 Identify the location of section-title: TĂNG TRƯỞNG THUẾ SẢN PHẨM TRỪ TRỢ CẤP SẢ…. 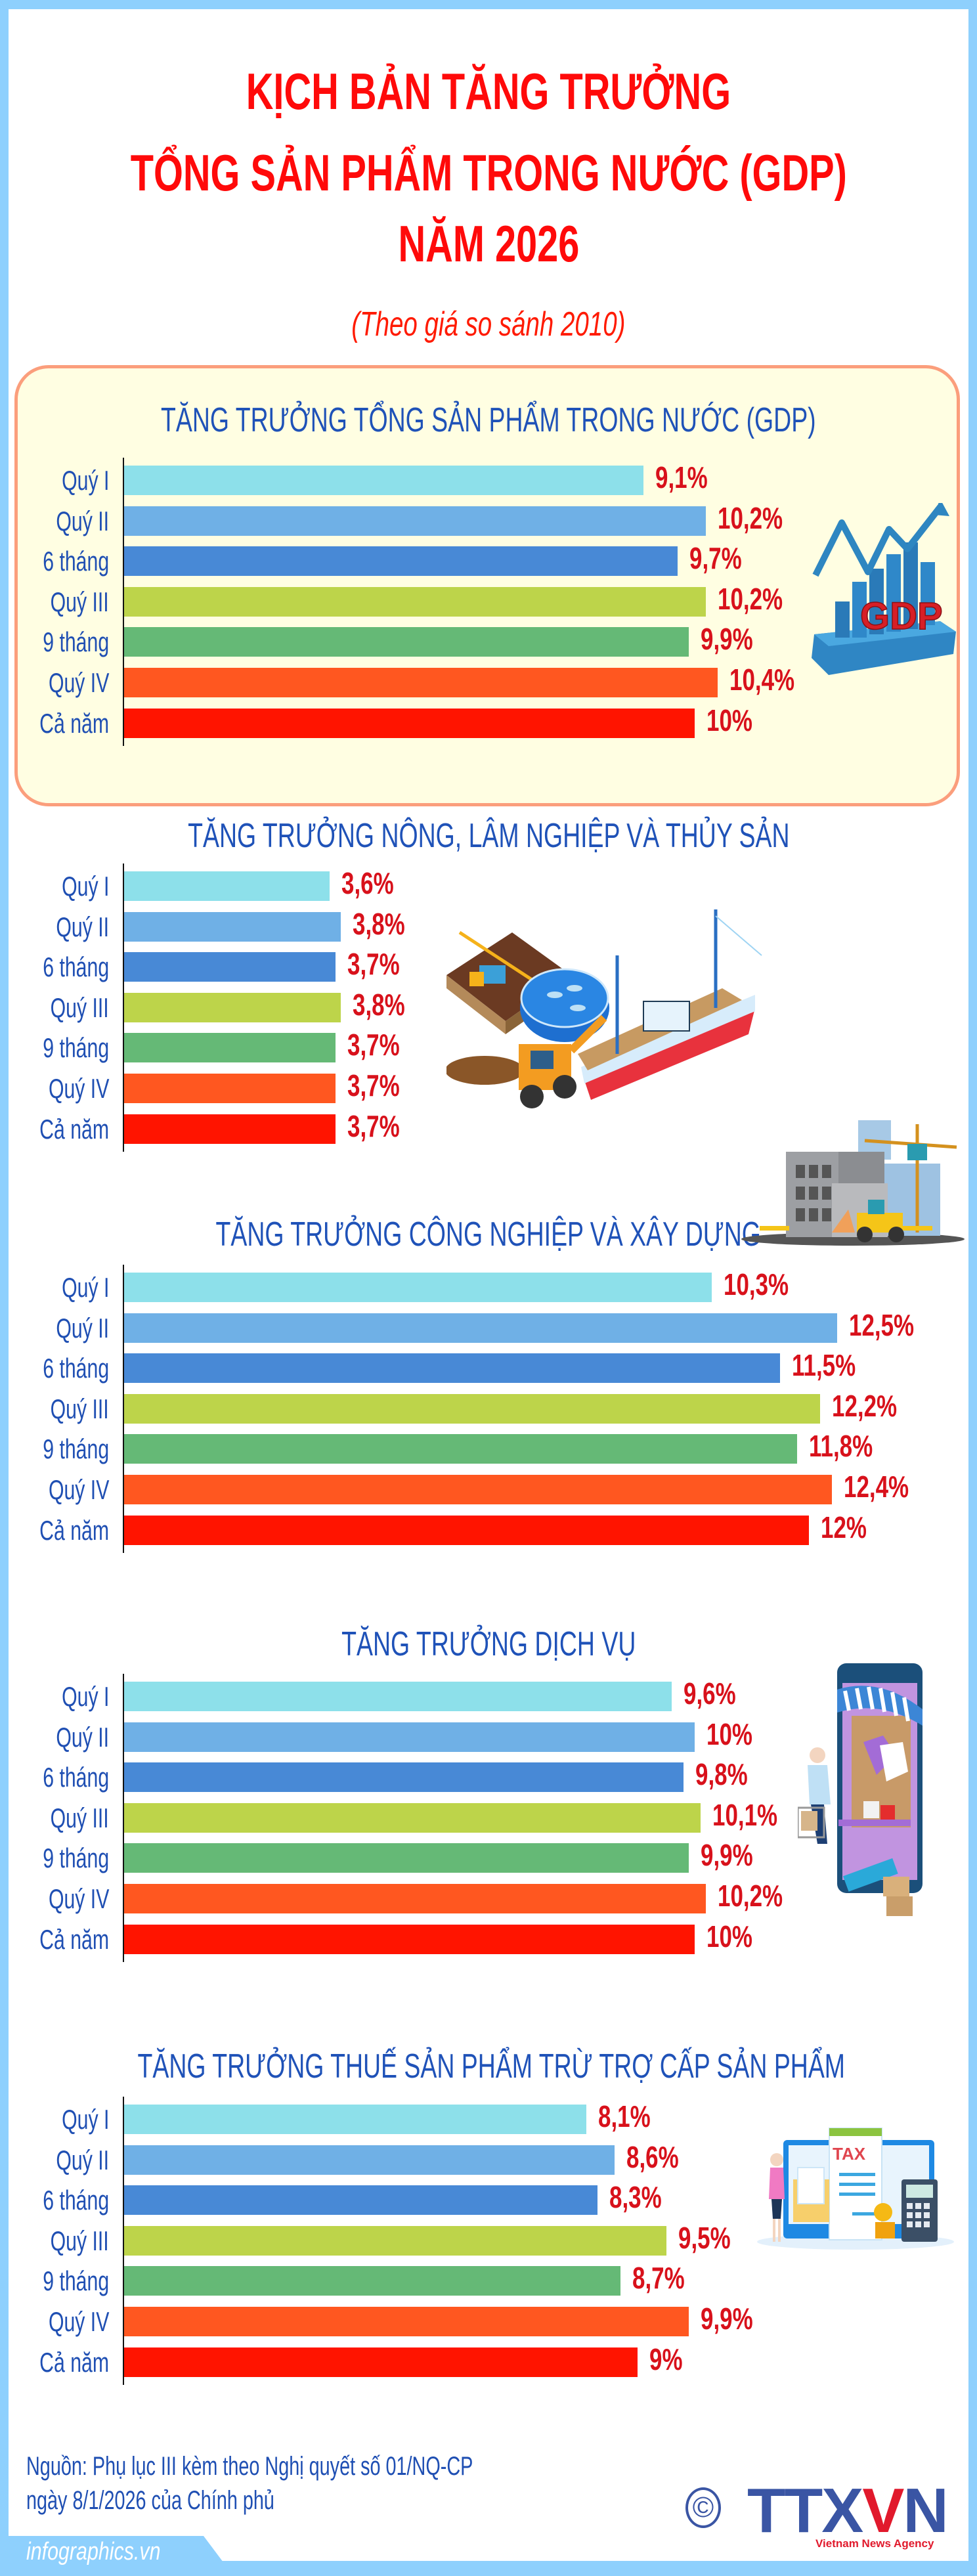
(488, 2066).